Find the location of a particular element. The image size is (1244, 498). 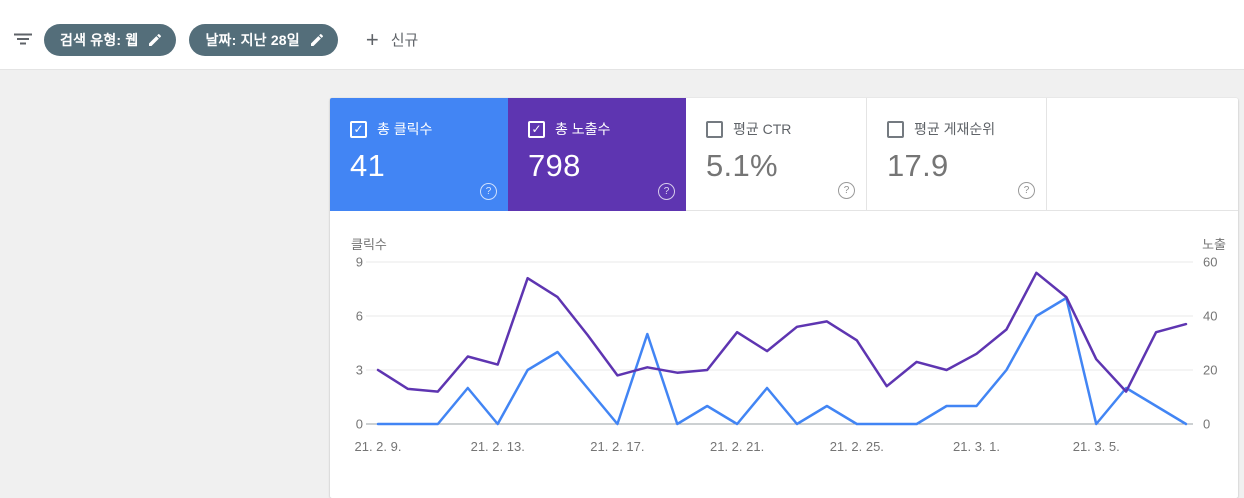

left-axis-tick: 6 is located at coordinates (359, 316).